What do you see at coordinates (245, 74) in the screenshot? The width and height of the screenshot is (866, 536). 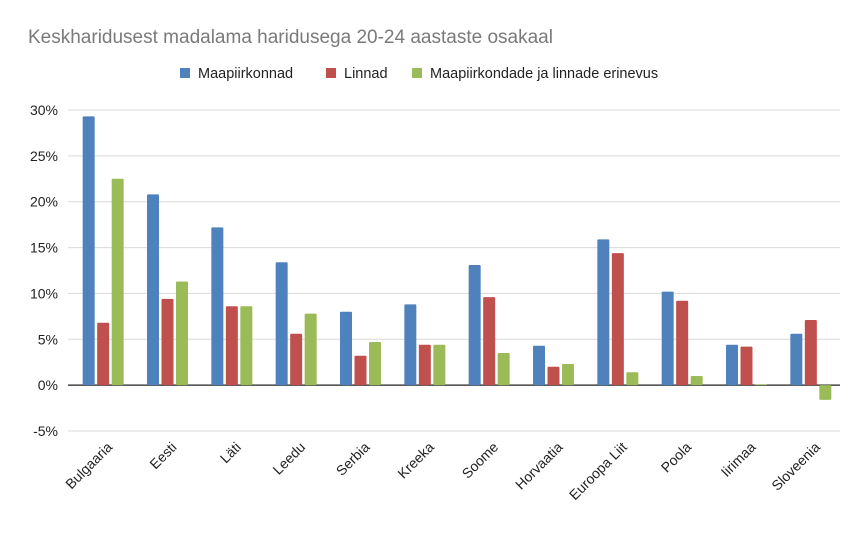 I see `legend-label: Maapiirkonnad` at bounding box center [245, 74].